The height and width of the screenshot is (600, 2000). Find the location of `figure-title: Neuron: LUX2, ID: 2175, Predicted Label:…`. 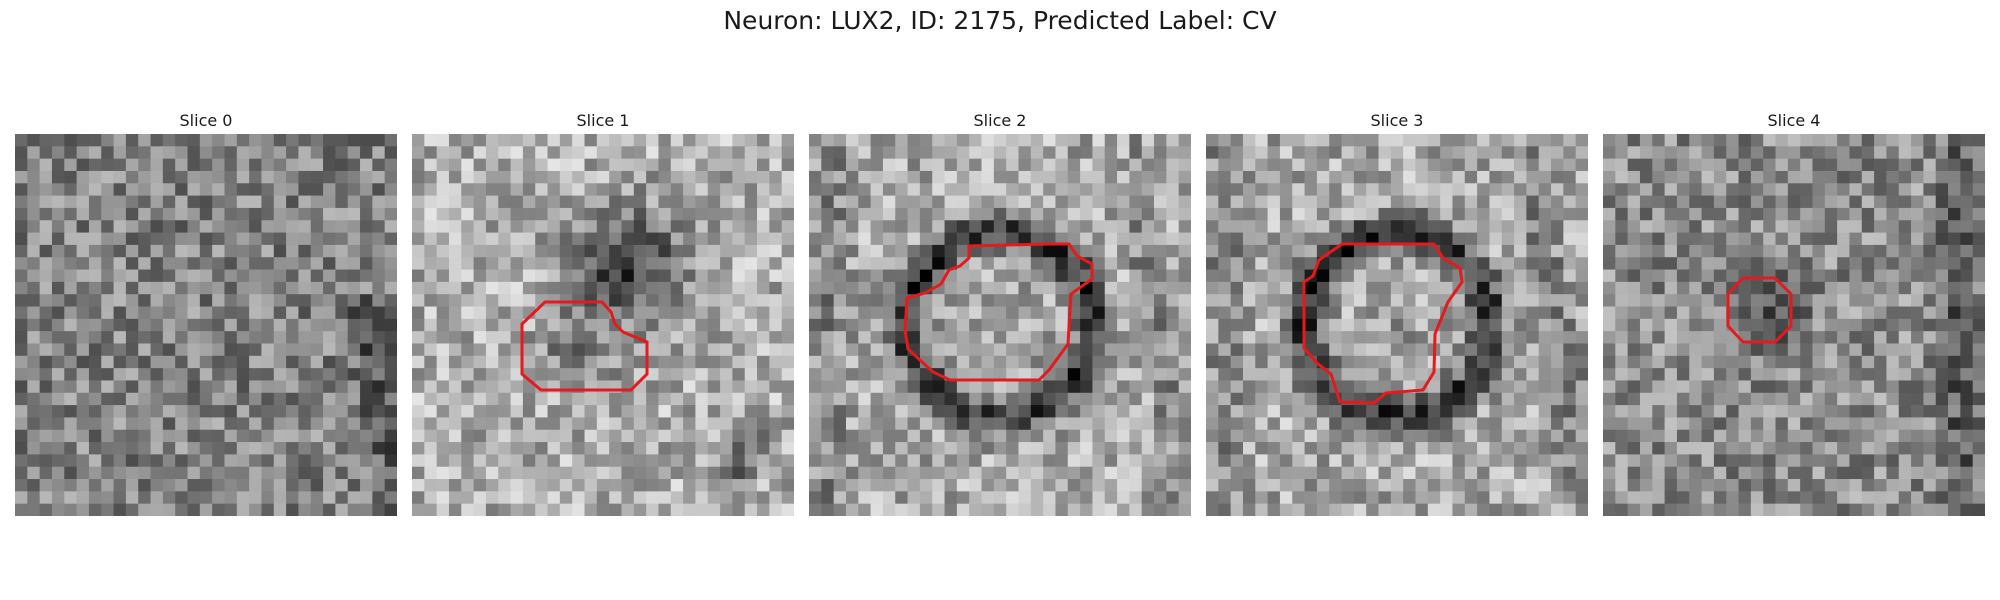

figure-title: Neuron: LUX2, ID: 2175, Predicted Label:… is located at coordinates (1000, 20).